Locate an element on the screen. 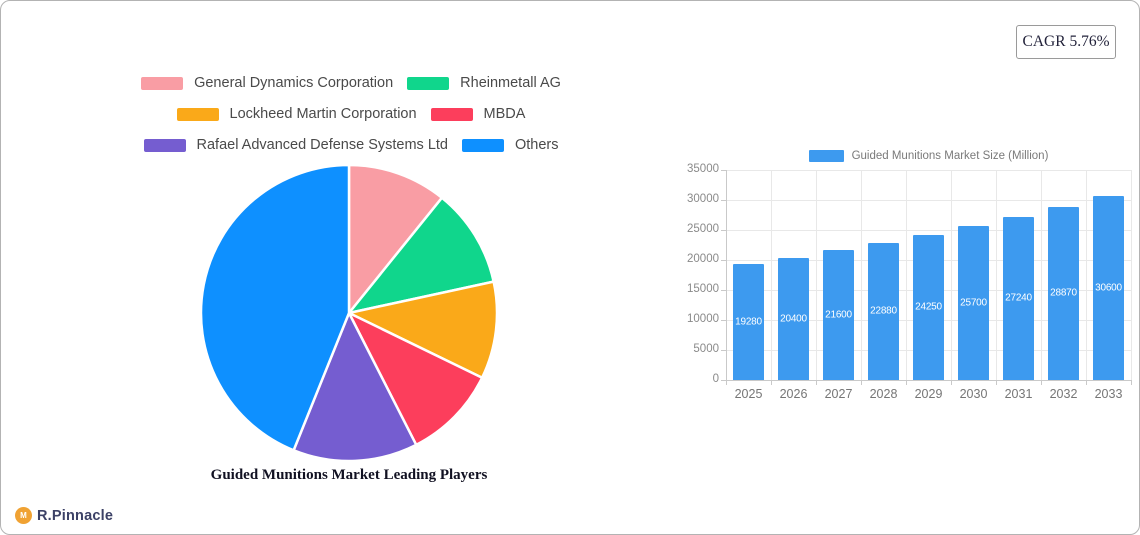 This screenshot has width=1140, height=535. legend-label: General Dynamics Corporation is located at coordinates (294, 83).